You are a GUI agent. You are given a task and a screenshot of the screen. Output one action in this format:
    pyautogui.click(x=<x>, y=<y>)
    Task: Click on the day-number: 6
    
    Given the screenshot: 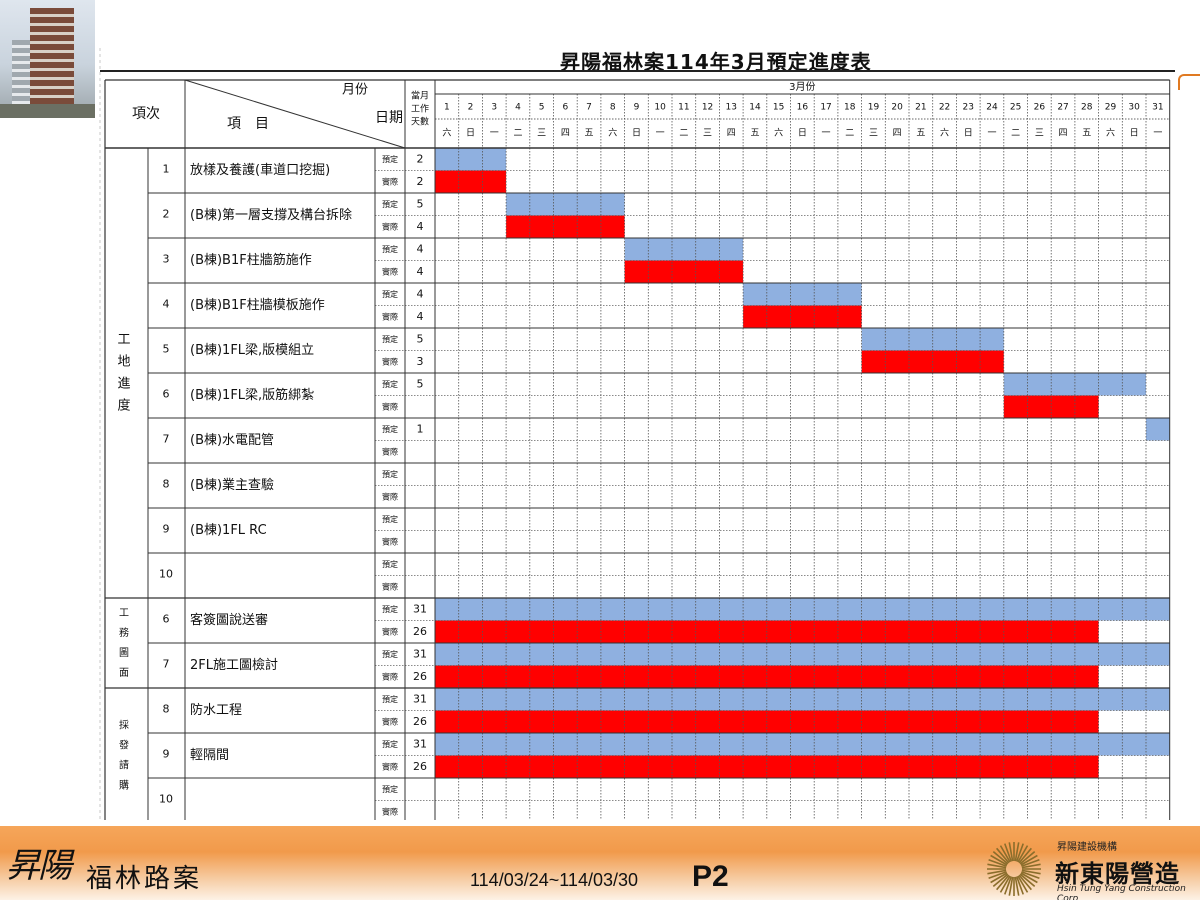 What is the action you would take?
    pyautogui.click(x=565, y=108)
    